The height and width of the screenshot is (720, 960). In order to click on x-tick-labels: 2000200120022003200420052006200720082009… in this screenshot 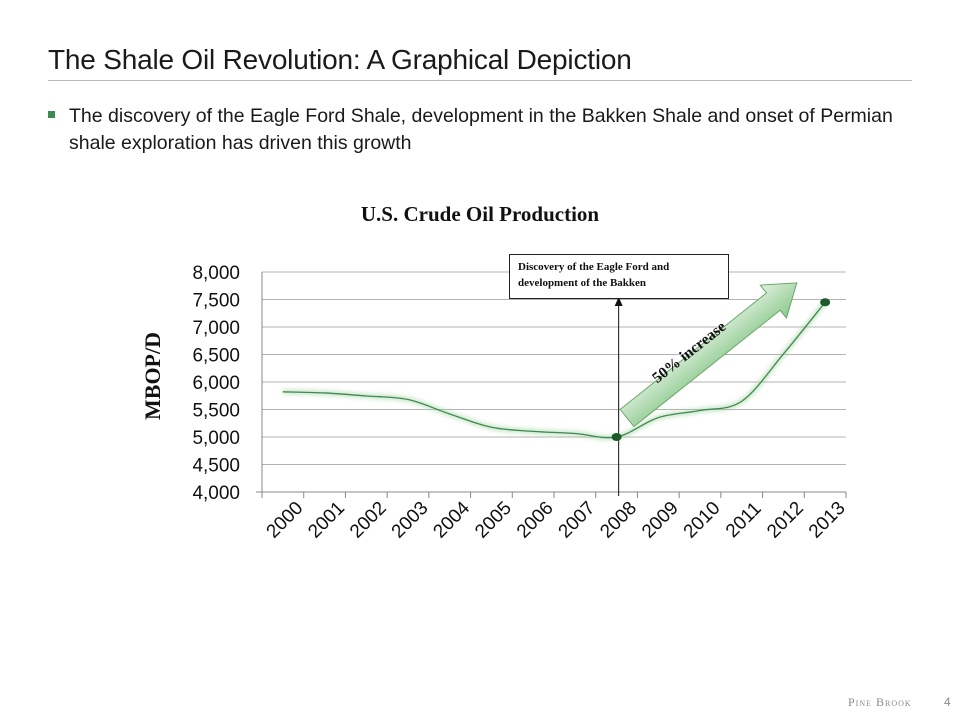, I will do `click(556, 519)`.